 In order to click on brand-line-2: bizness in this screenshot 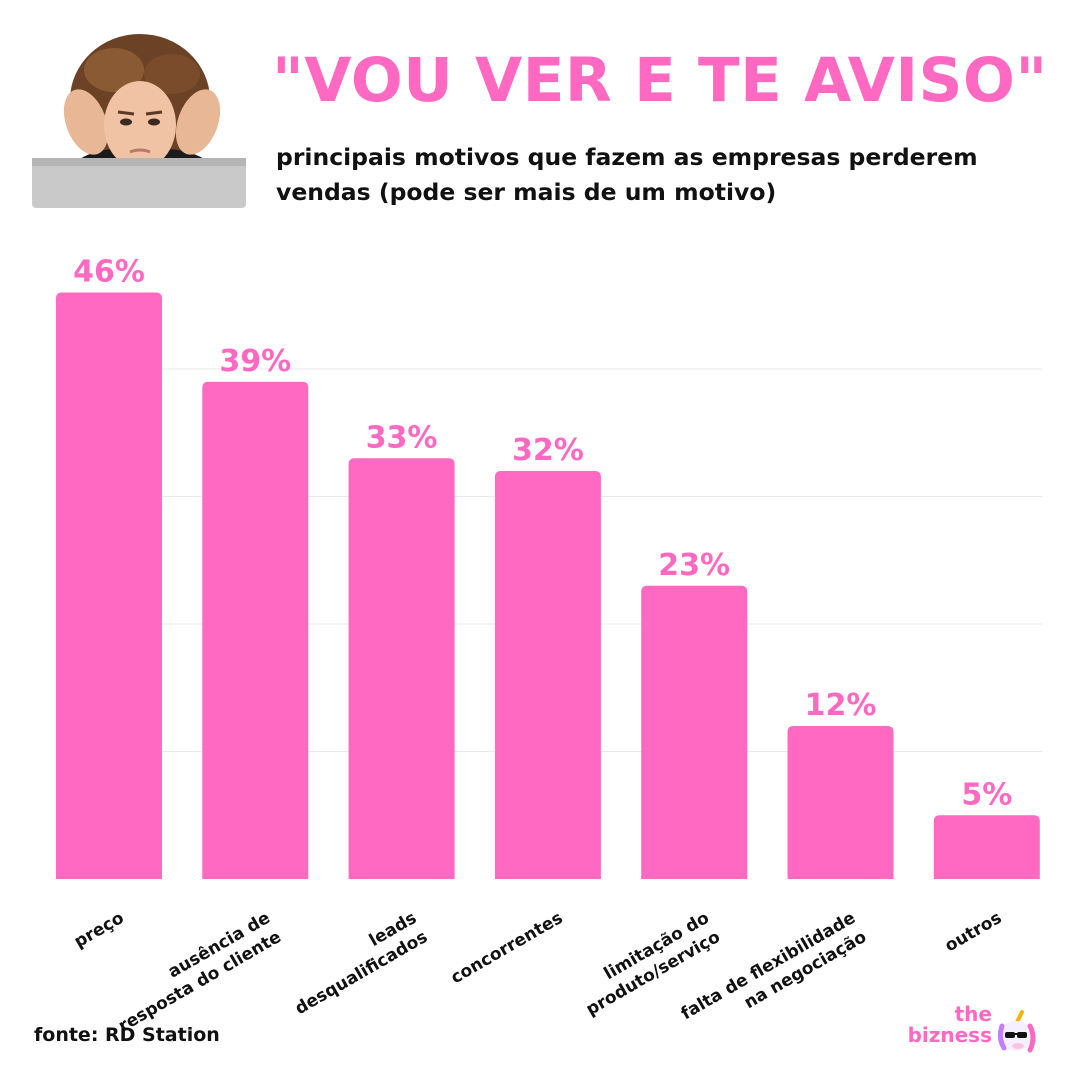, I will do `click(949, 1035)`.